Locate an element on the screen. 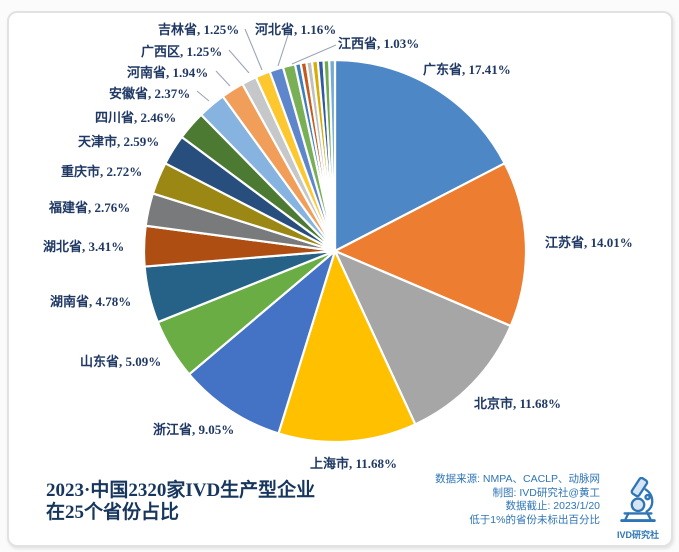  pie-label-山东省: 山东省, 5.09% is located at coordinates (121, 361).